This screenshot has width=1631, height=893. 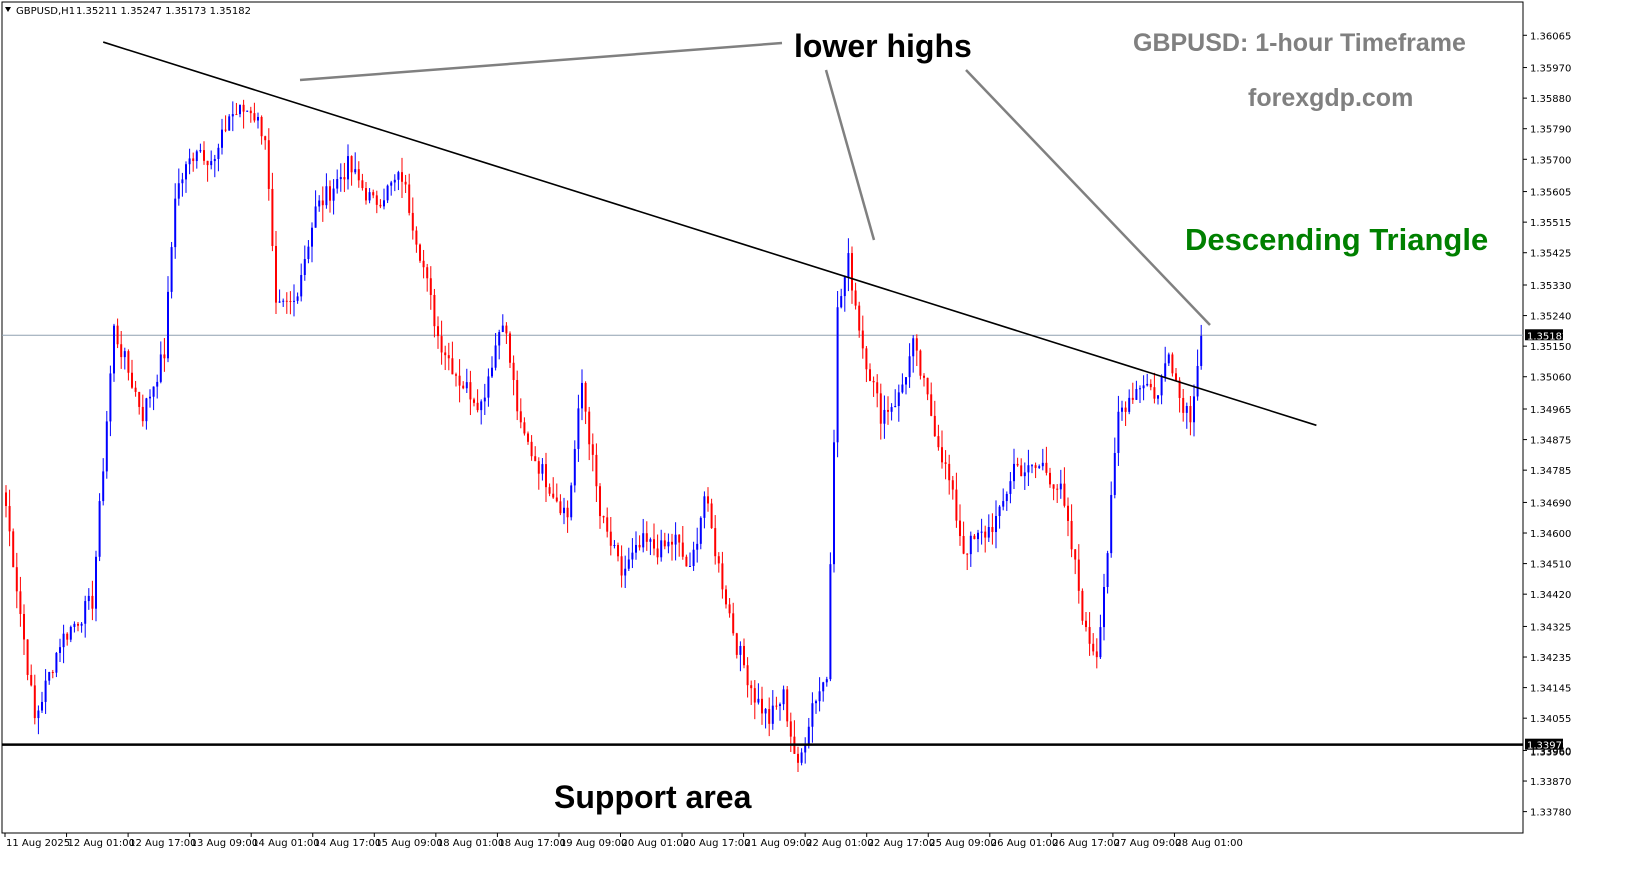 I want to click on dropdown-triangle-icon, so click(x=8, y=9).